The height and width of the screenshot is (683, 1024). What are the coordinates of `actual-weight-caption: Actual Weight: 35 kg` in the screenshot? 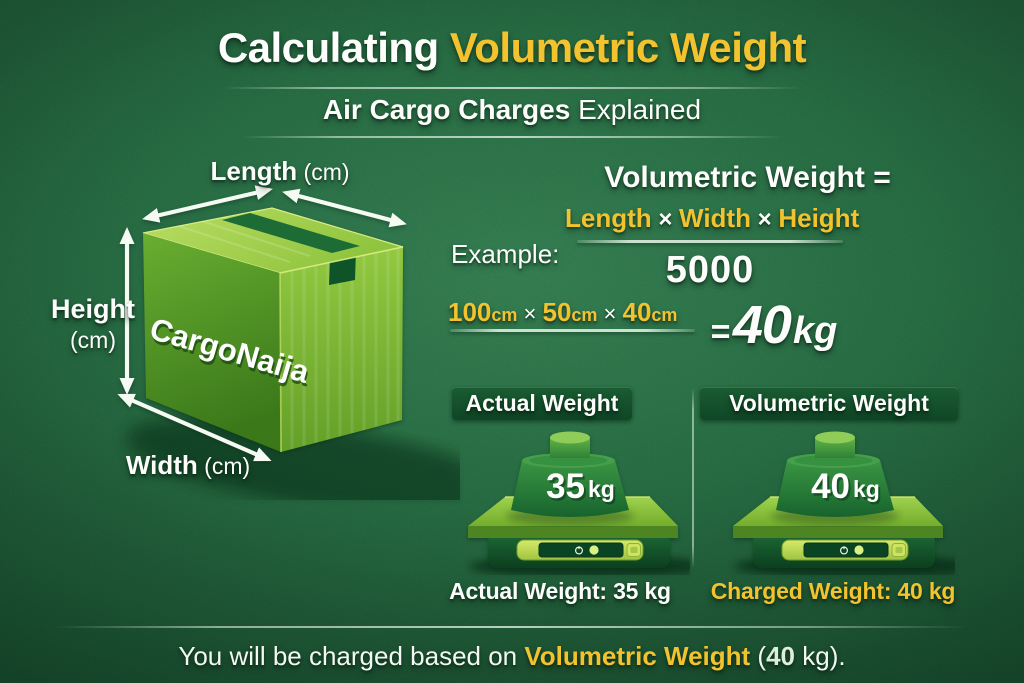 It's located at (560, 591).